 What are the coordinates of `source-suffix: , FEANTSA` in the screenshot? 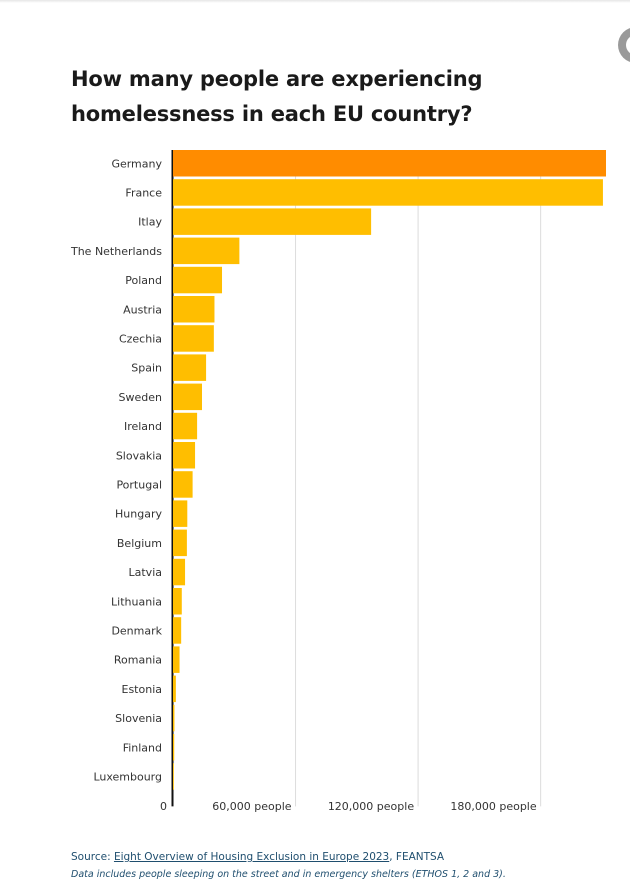 It's located at (417, 857).